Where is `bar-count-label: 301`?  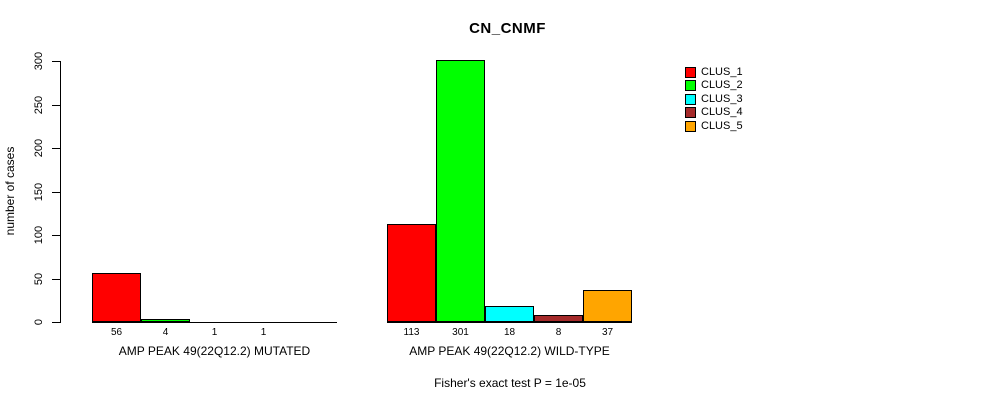
bar-count-label: 301 is located at coordinates (460, 332).